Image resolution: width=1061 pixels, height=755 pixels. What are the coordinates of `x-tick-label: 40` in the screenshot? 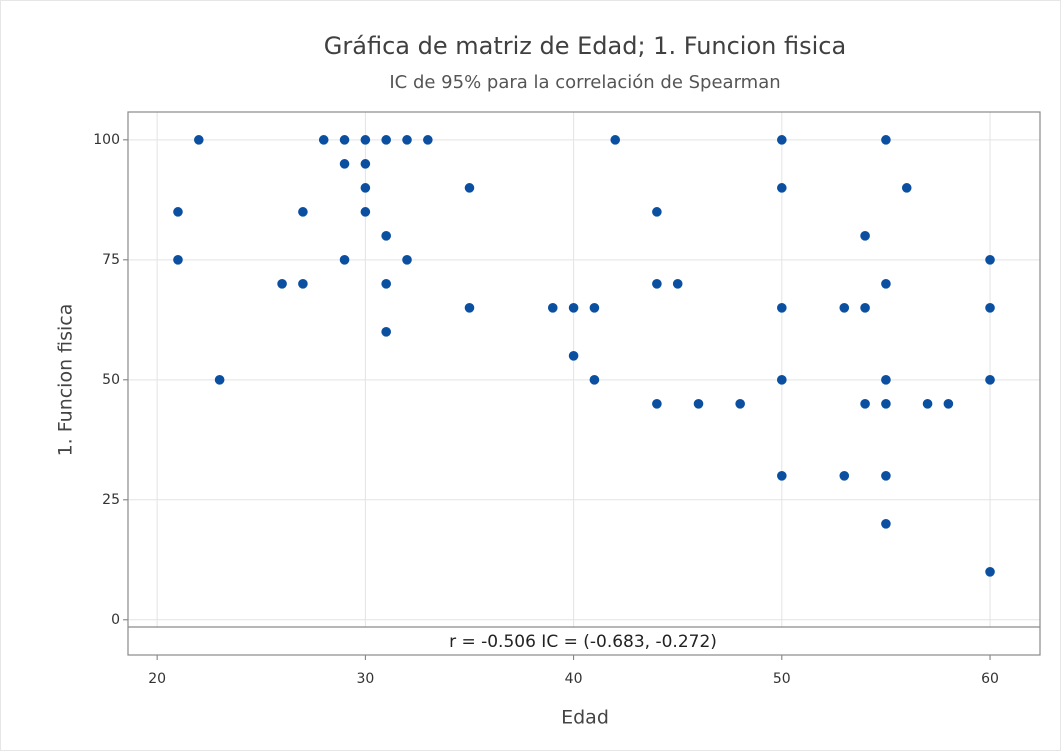 It's located at (574, 679).